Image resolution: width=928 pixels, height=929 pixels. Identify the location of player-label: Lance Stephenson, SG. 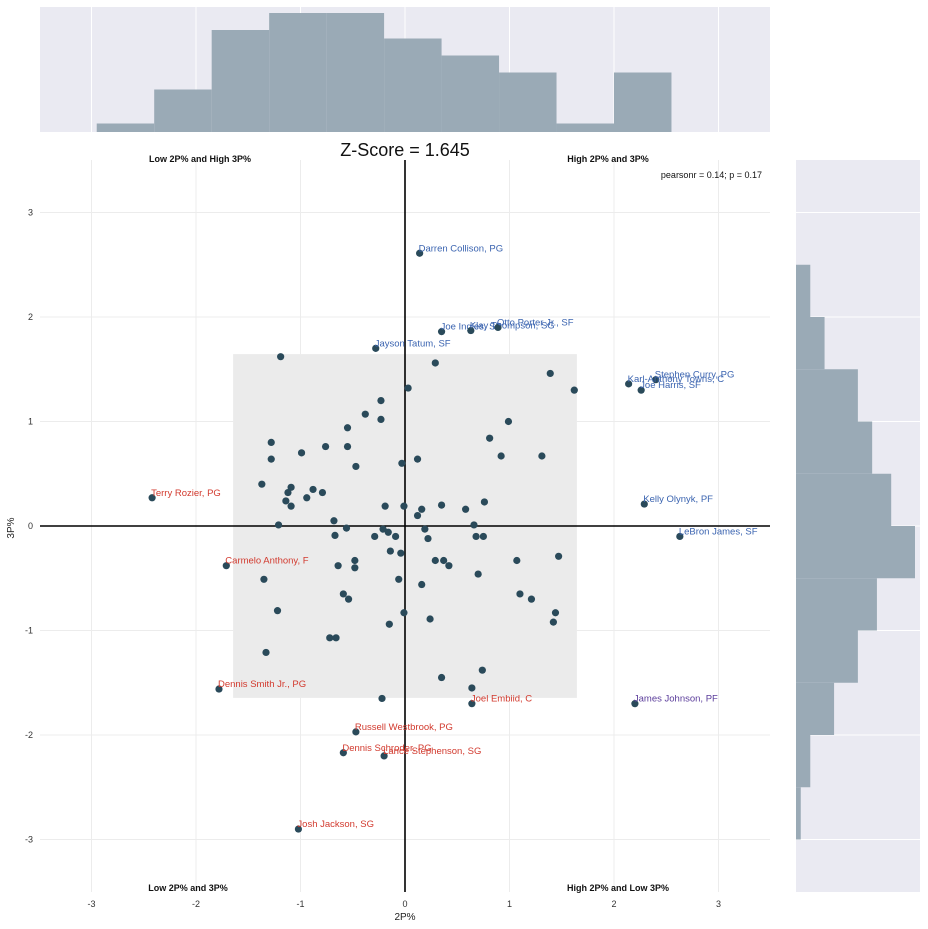
(432, 751).